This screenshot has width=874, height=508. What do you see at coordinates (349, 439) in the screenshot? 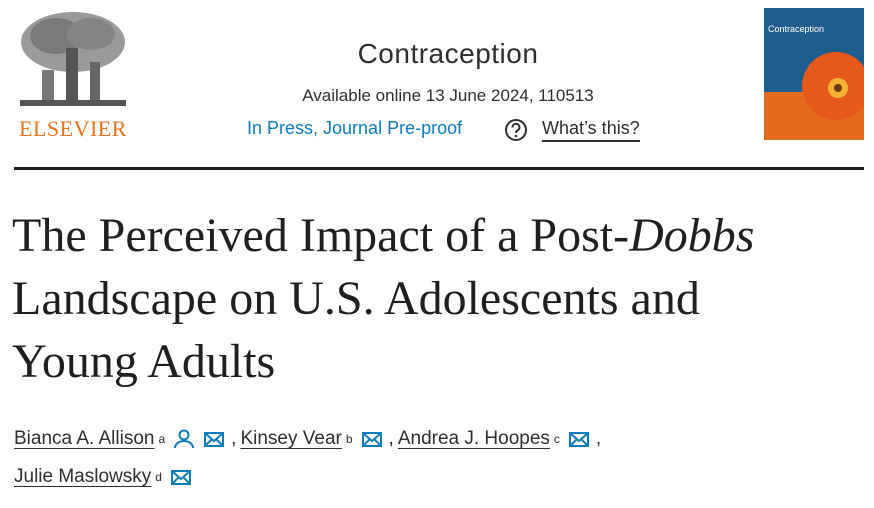
I see `affiliation: b` at bounding box center [349, 439].